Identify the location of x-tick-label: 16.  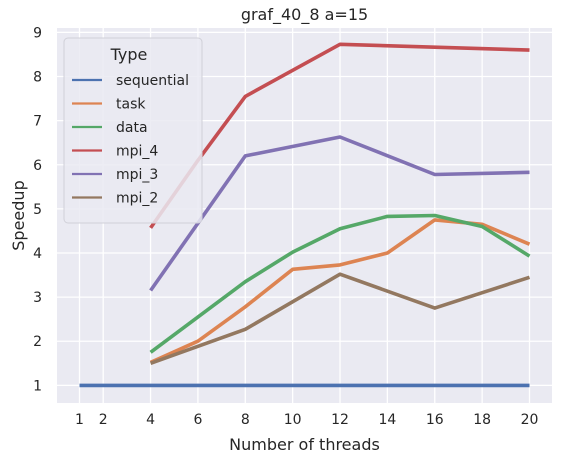
(435, 420).